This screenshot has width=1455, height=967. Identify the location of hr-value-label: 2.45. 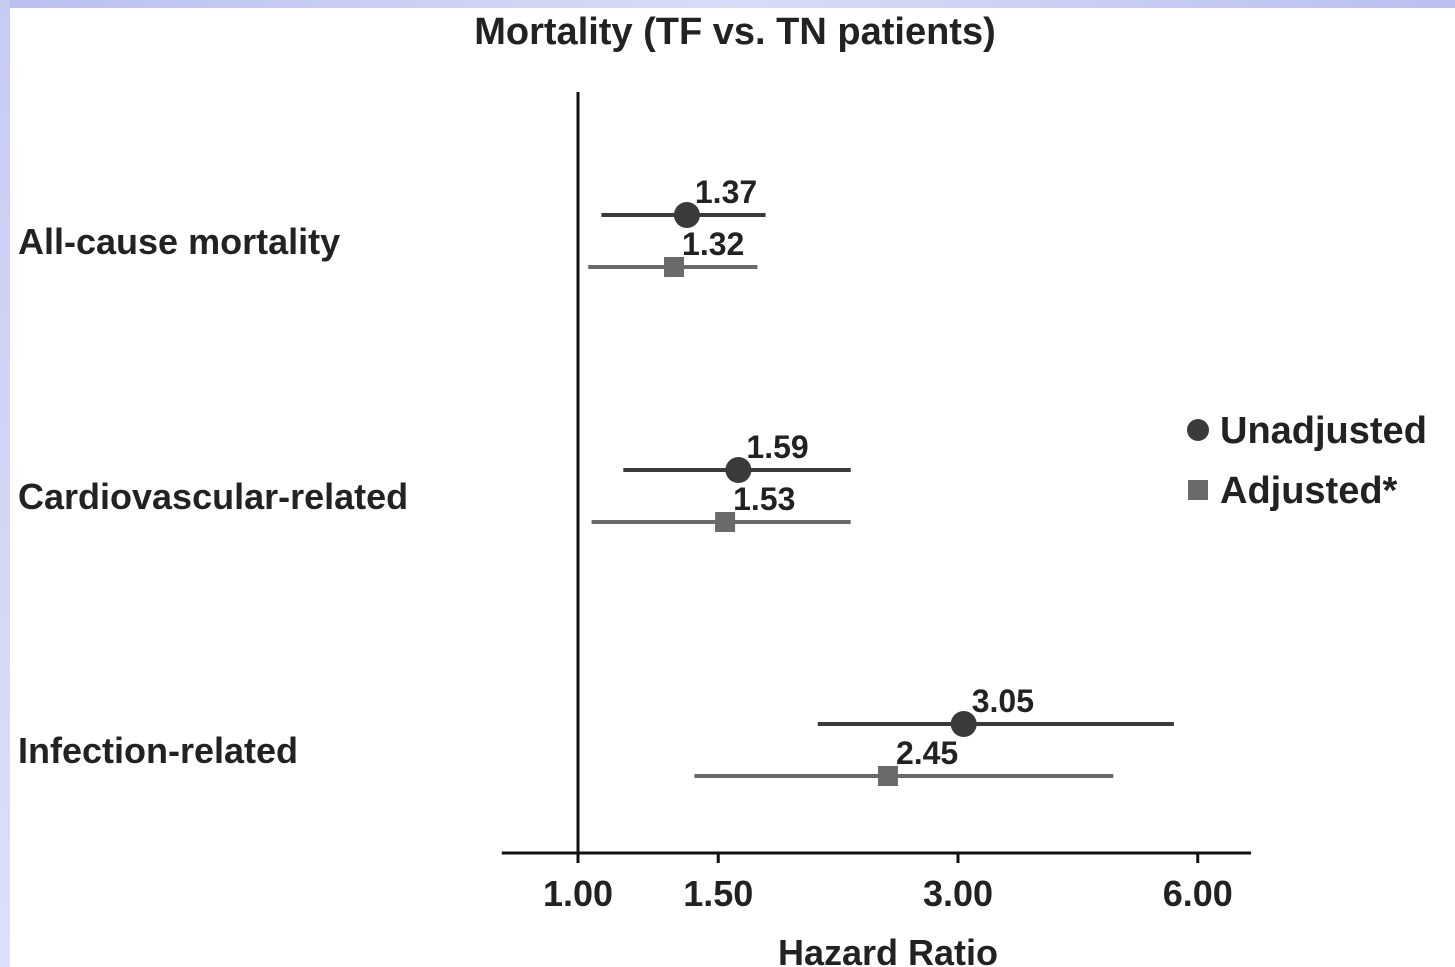
(927, 753).